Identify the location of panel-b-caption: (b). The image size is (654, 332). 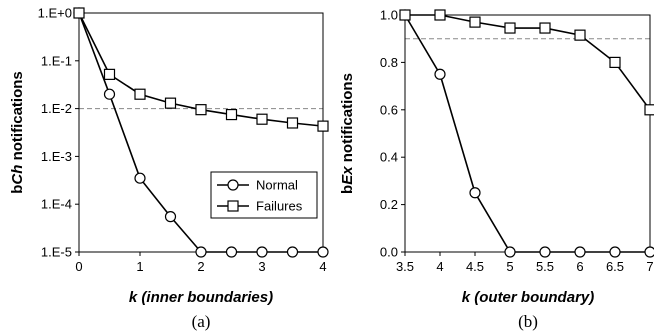
(528, 321).